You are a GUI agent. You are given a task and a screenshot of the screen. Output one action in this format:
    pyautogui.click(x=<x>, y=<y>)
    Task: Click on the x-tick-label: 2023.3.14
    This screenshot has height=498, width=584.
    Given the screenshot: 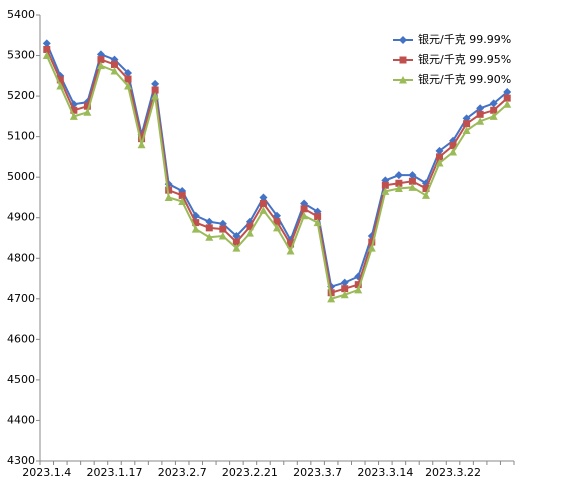 What is the action you would take?
    pyautogui.click(x=385, y=472)
    